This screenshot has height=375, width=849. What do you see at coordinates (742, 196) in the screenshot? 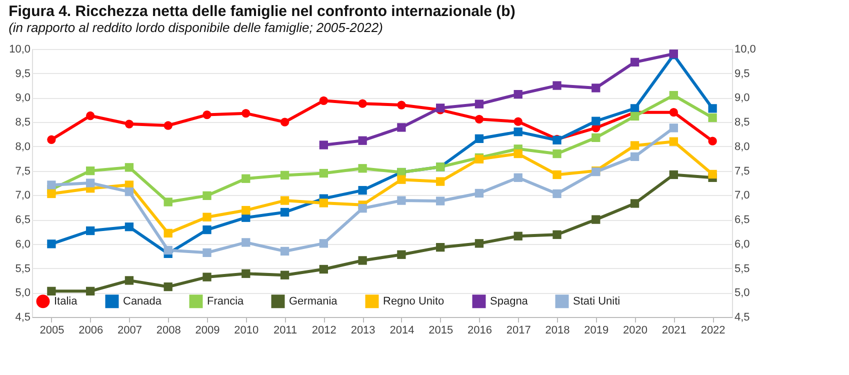
I see `y2-tick-label: 7,0` at bounding box center [742, 196].